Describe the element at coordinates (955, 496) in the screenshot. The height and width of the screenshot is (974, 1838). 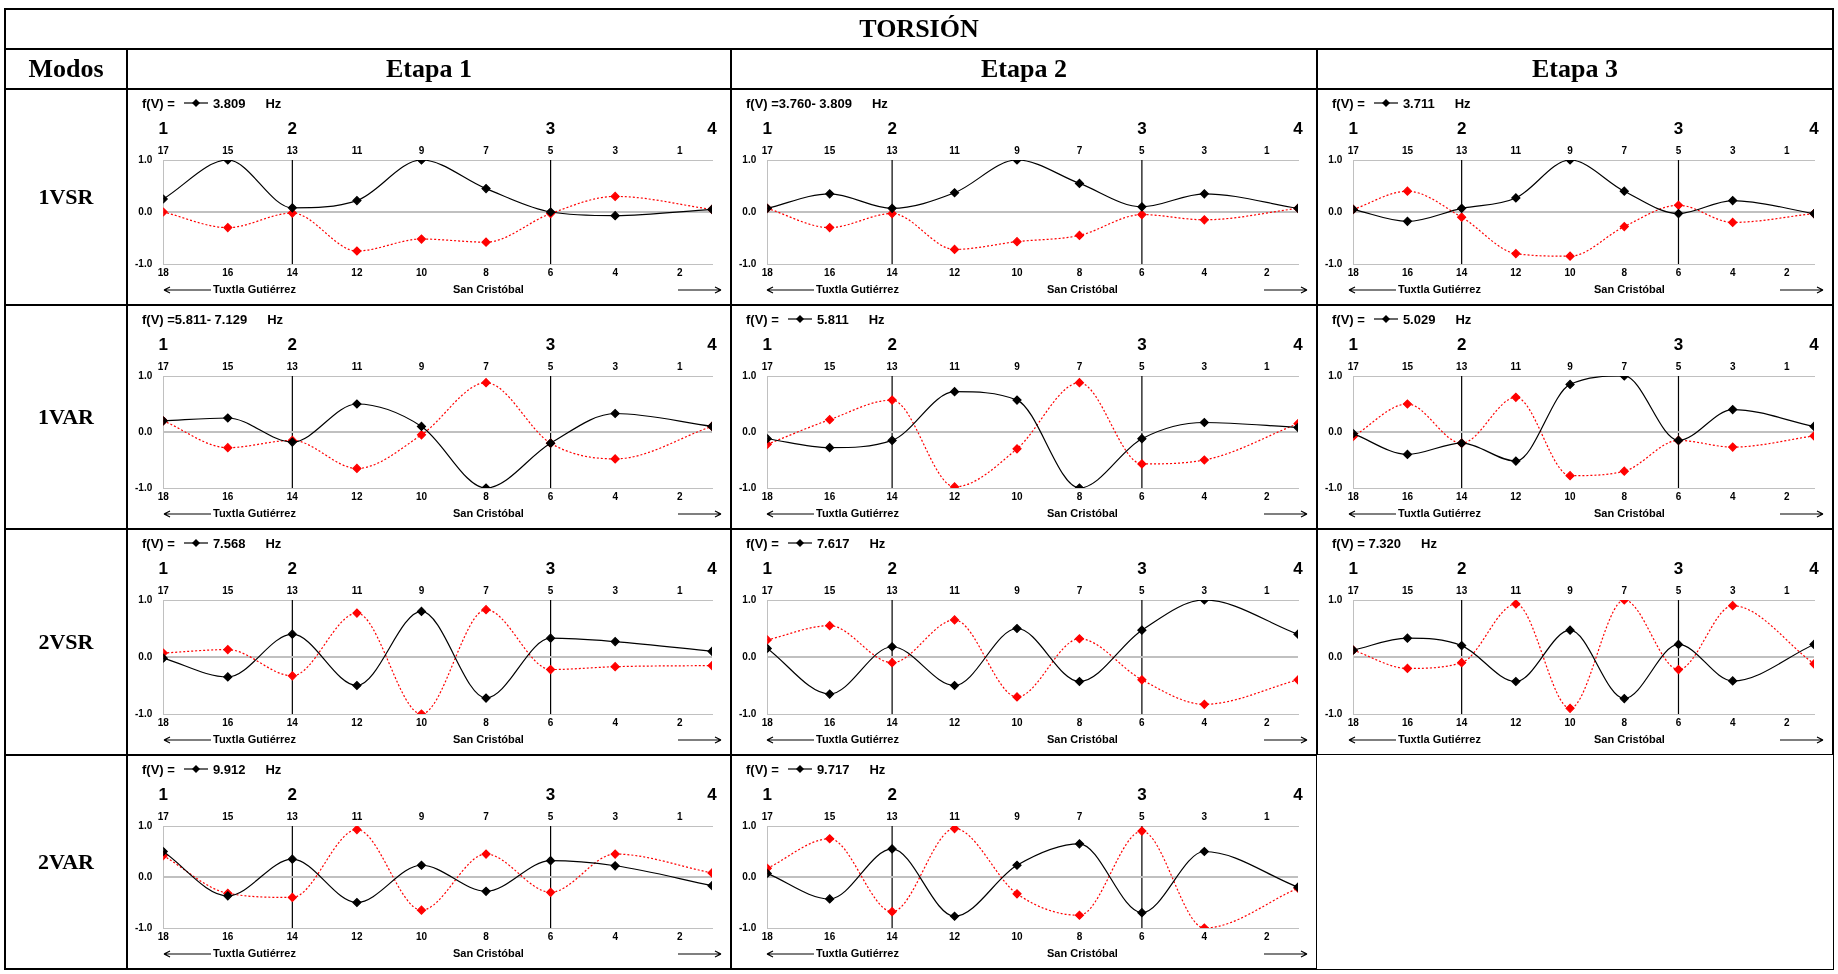
I see `x-tick-label: 12` at that location.